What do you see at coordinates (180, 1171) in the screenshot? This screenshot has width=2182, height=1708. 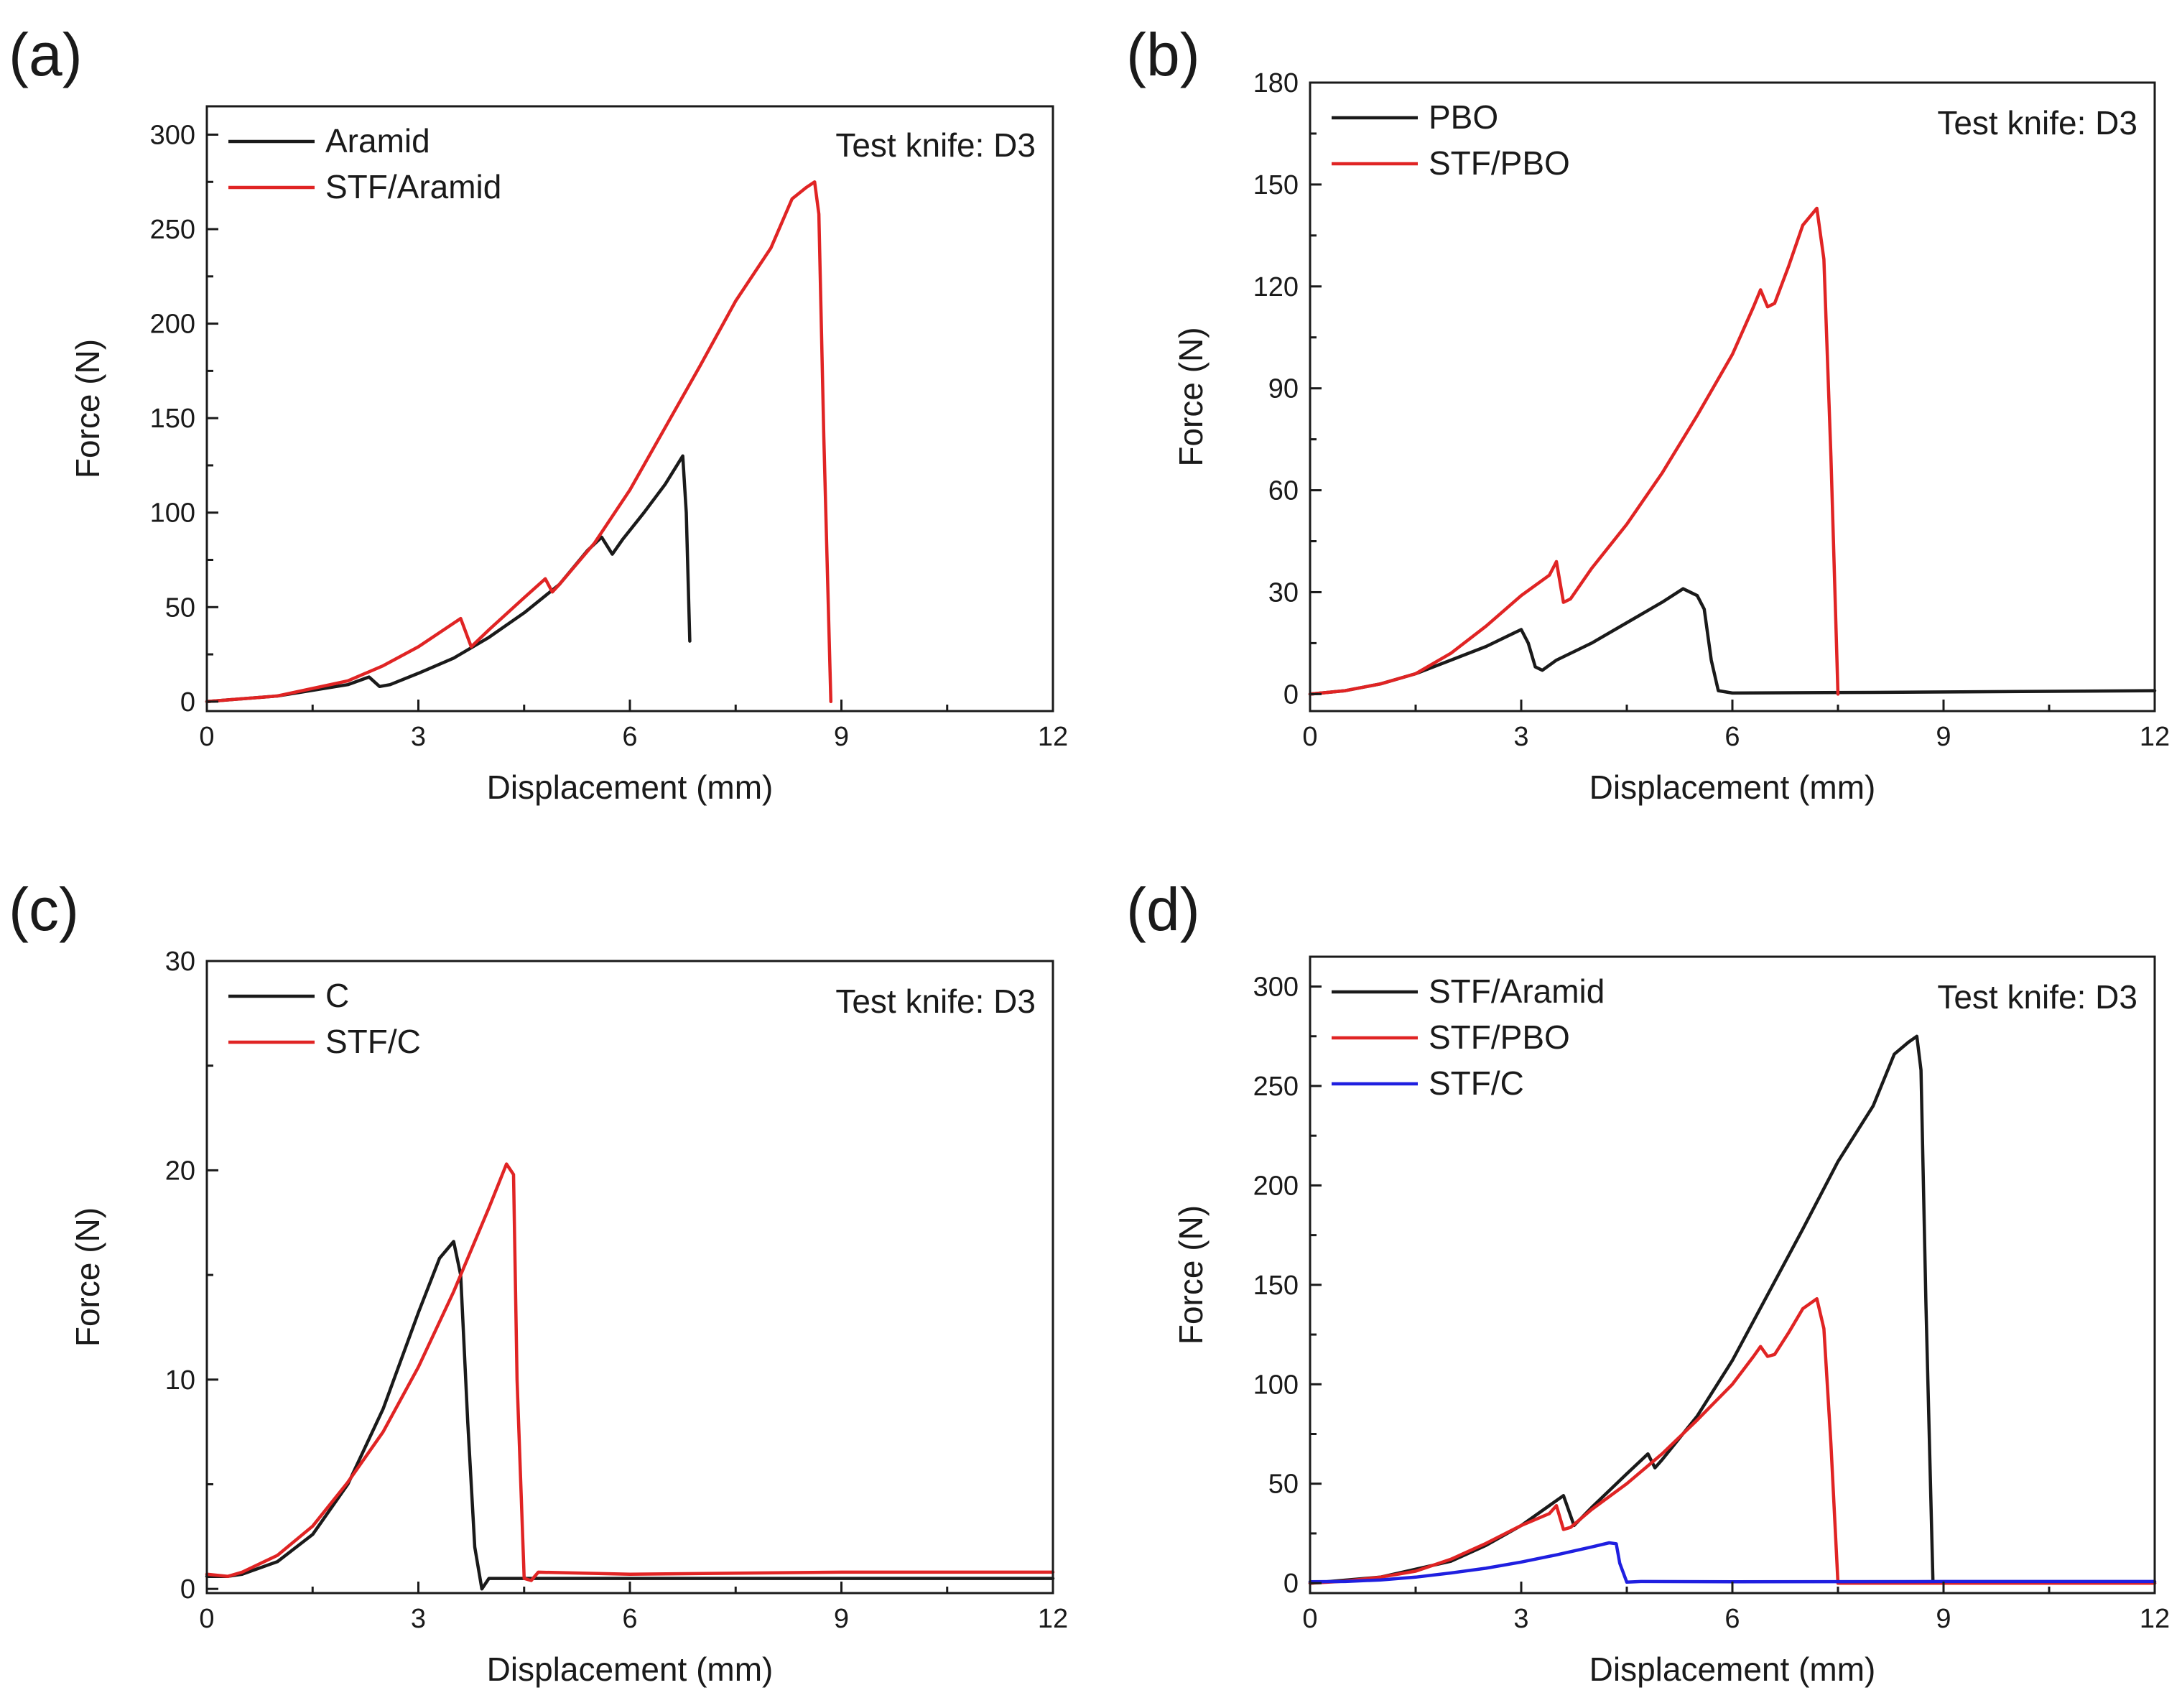 I see `y-tick-label: 20` at bounding box center [180, 1171].